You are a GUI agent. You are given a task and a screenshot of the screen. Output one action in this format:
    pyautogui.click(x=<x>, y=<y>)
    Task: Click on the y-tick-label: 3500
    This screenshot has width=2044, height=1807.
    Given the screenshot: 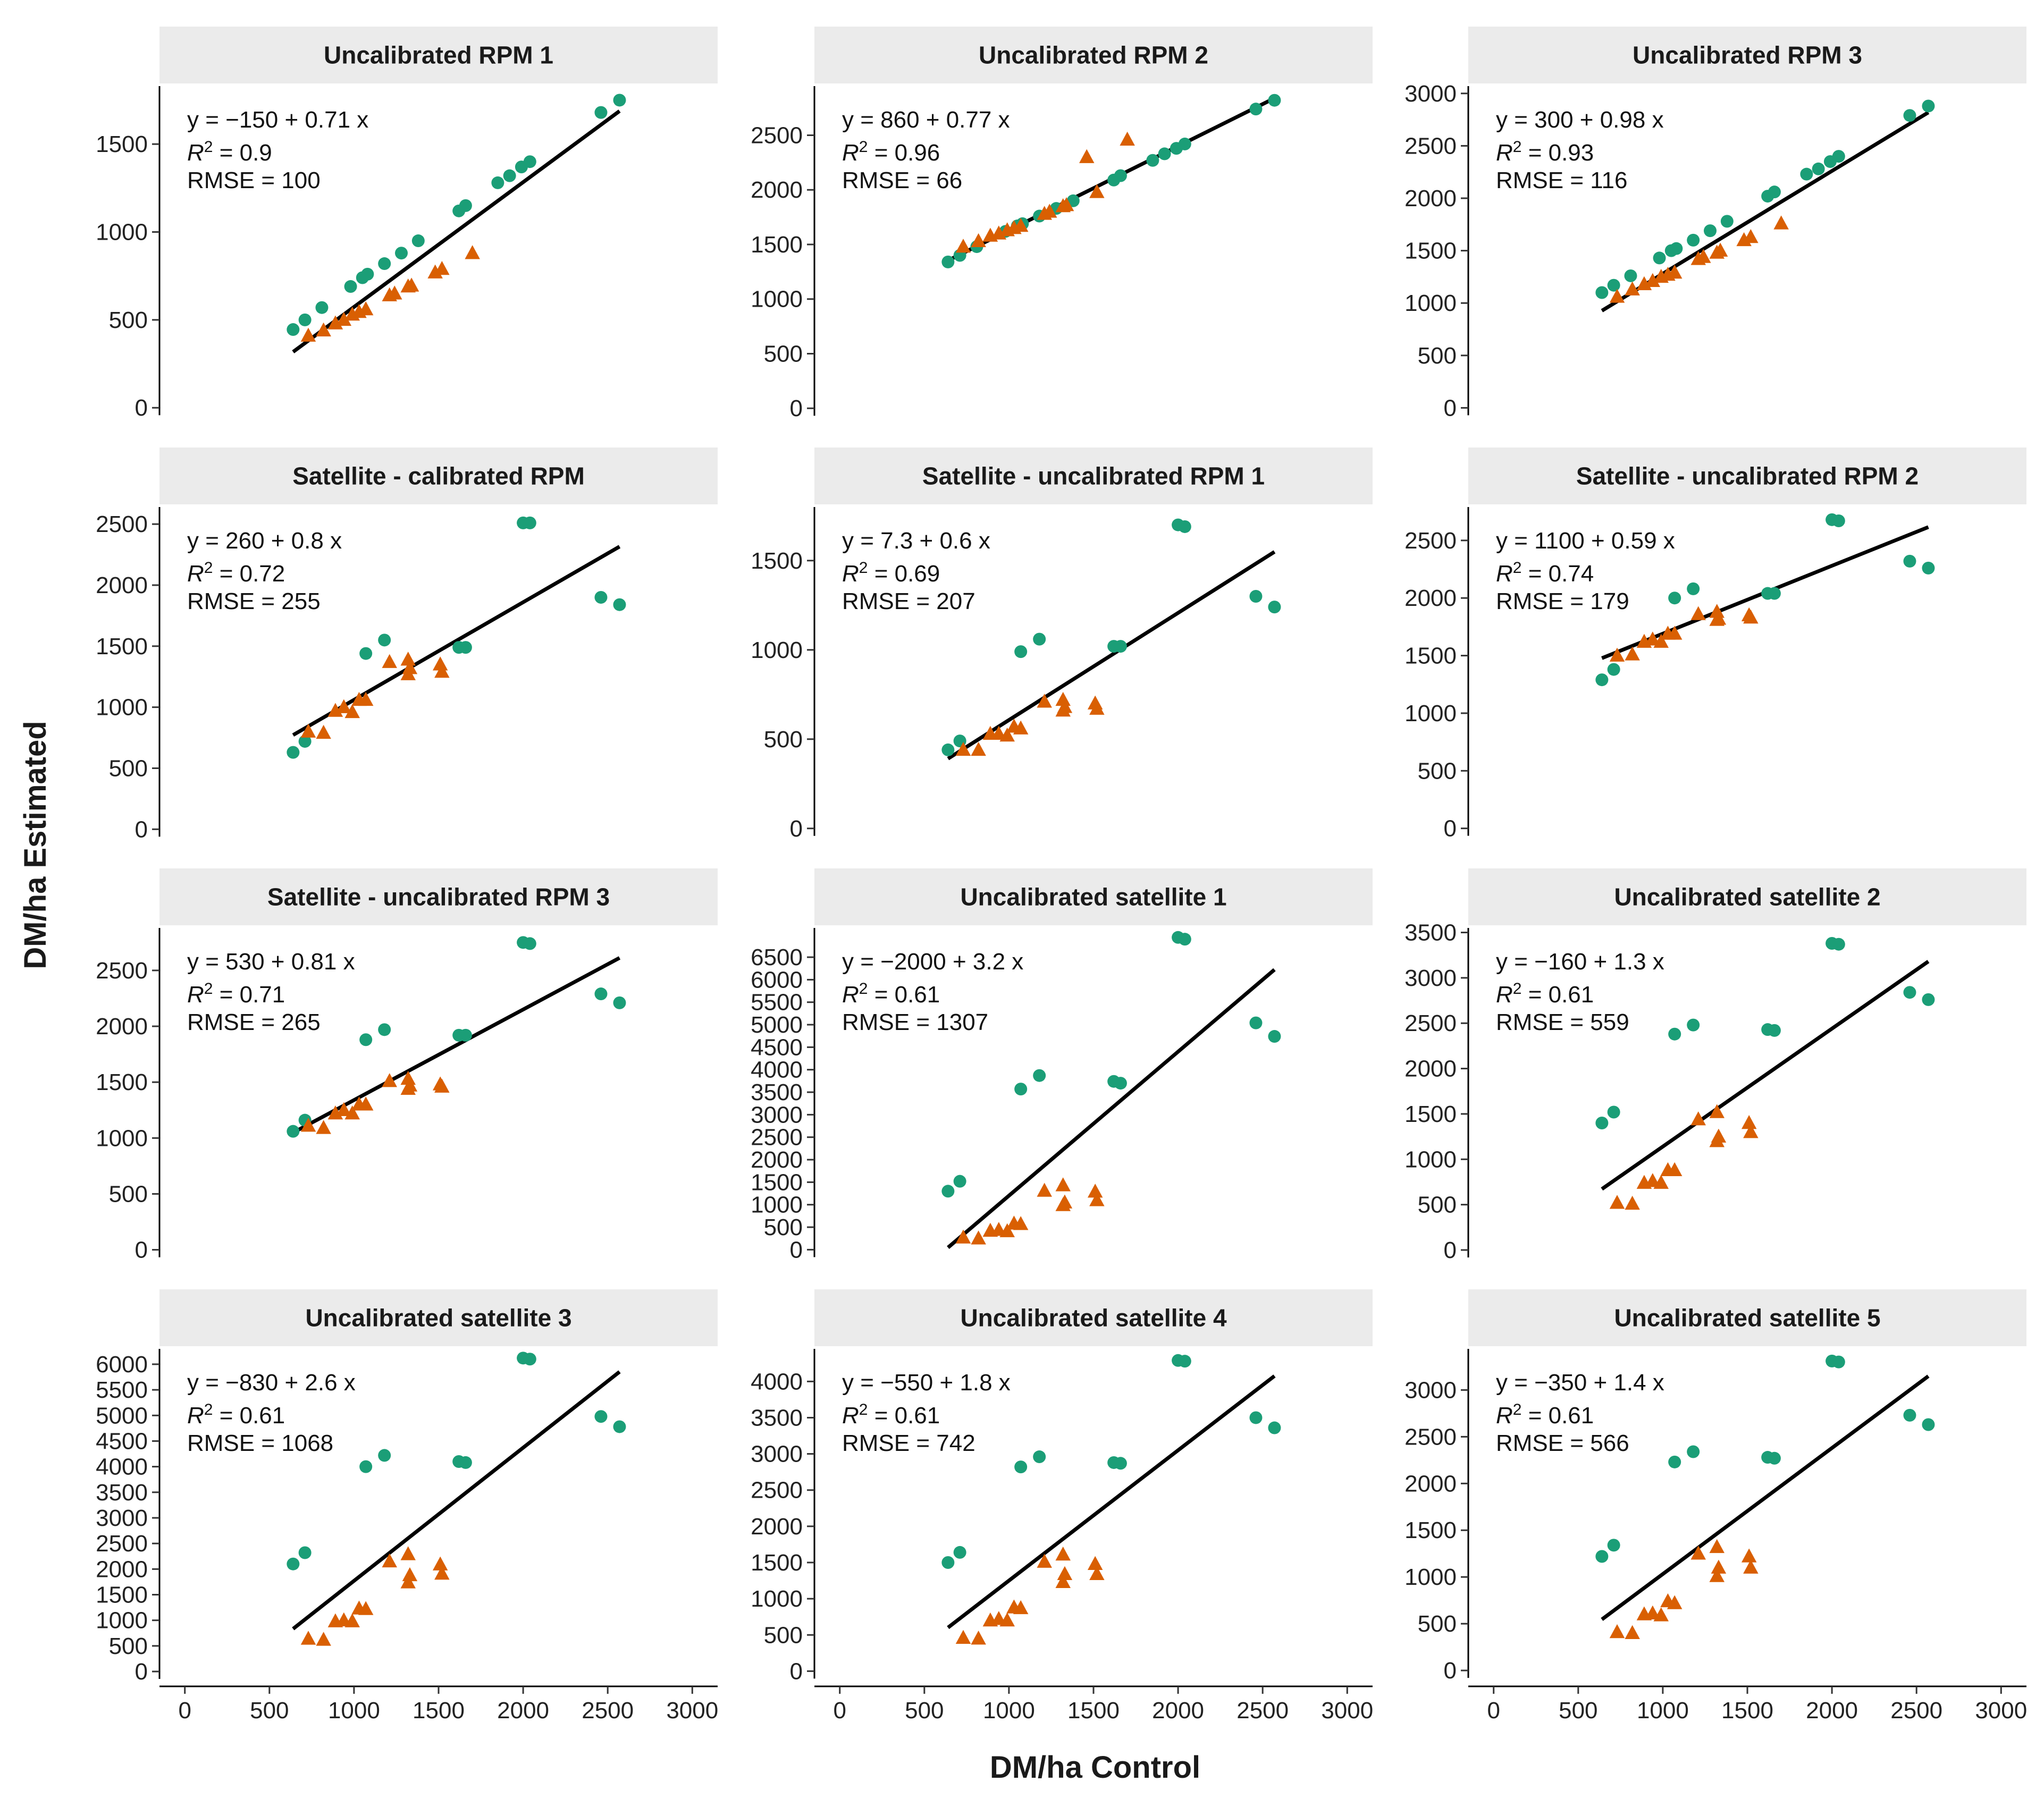 What is the action you would take?
    pyautogui.click(x=777, y=1418)
    